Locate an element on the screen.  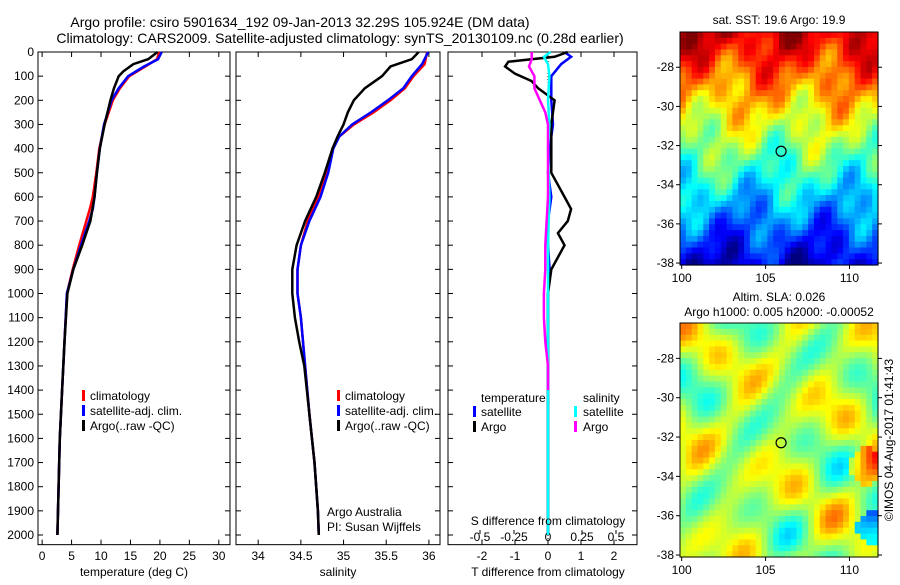
temperature-series-line is located at coordinates (109, 293).